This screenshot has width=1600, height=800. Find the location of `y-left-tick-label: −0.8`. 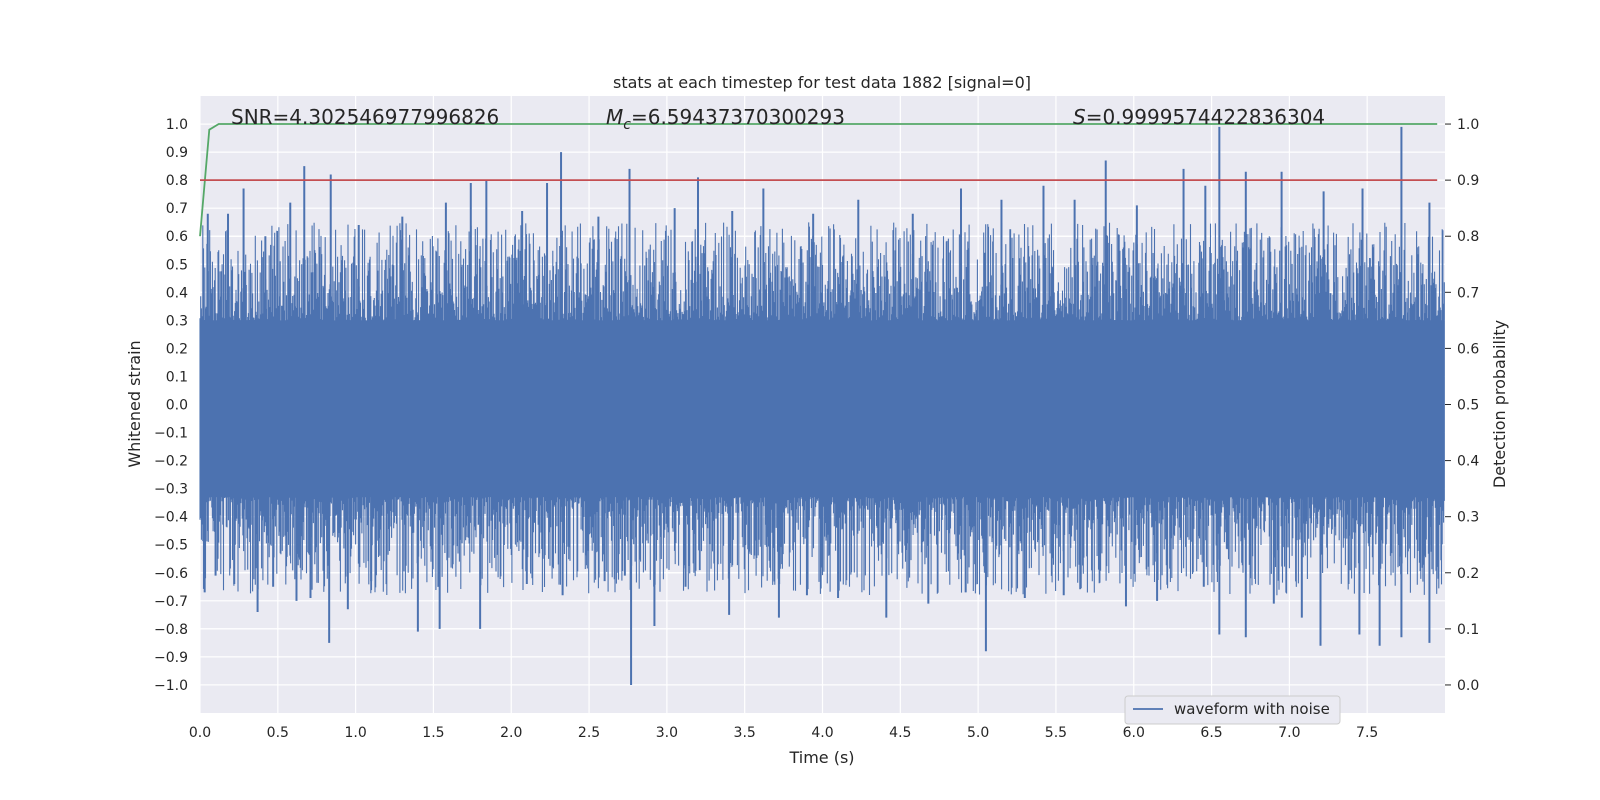

y-left-tick-label: −0.8 is located at coordinates (171, 630).